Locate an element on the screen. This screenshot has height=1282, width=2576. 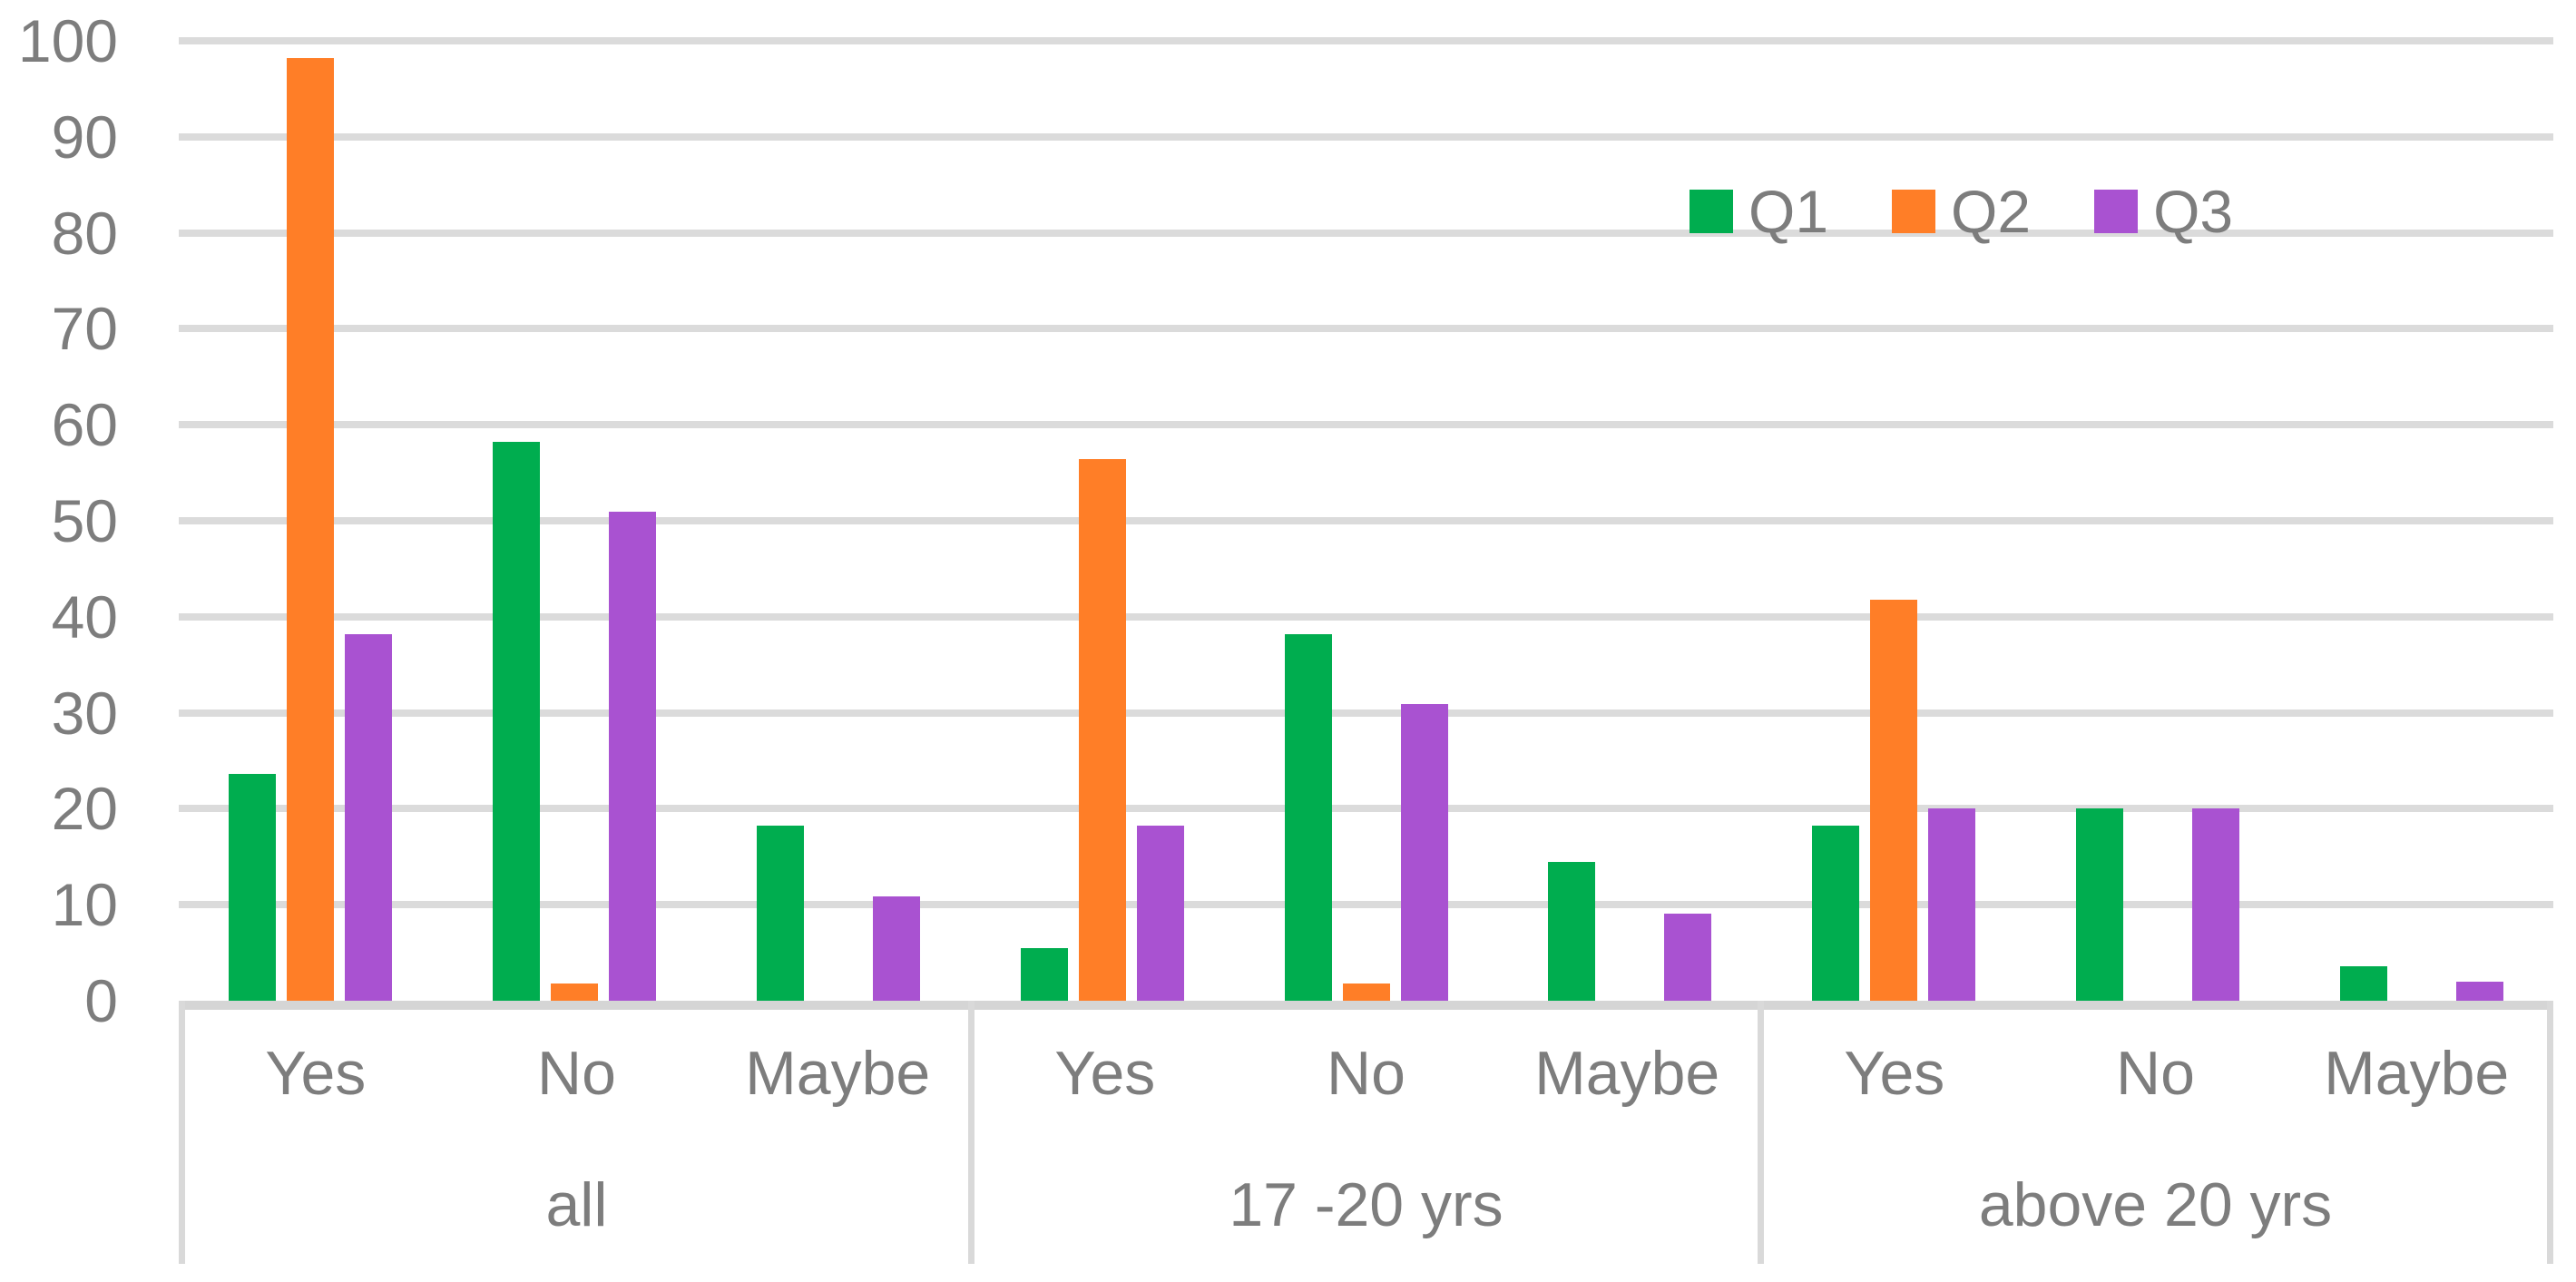
bar-q1-yes-all is located at coordinates (253, 887).